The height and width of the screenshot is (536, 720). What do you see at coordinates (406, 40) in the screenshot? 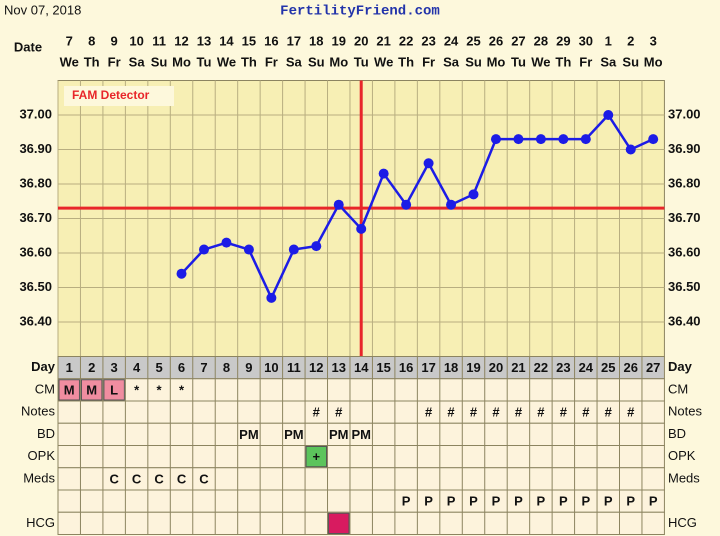
I see `date-number: 22` at bounding box center [406, 40].